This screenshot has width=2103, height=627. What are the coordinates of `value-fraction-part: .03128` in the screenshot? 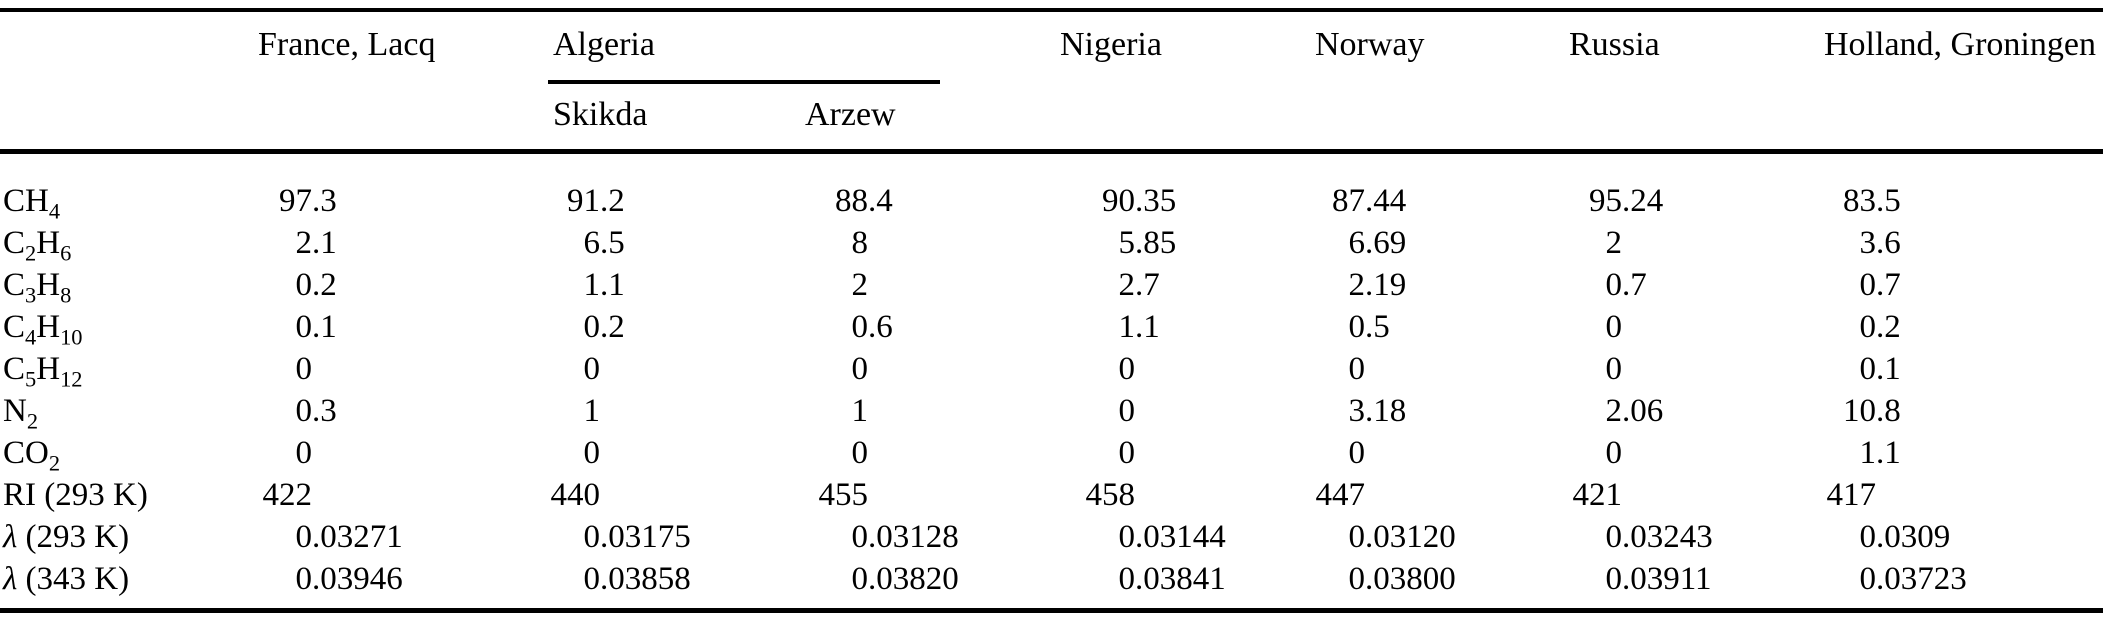 It's located at (913, 537).